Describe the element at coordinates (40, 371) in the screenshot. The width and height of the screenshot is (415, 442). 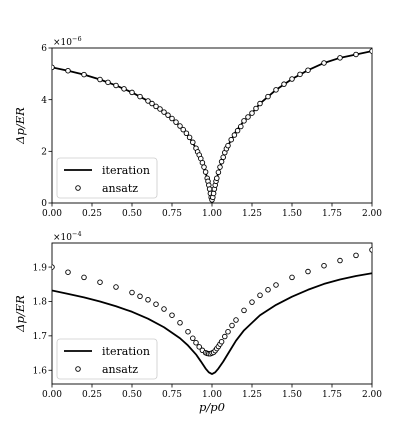
I see `y-tick-label: 1.6` at that location.